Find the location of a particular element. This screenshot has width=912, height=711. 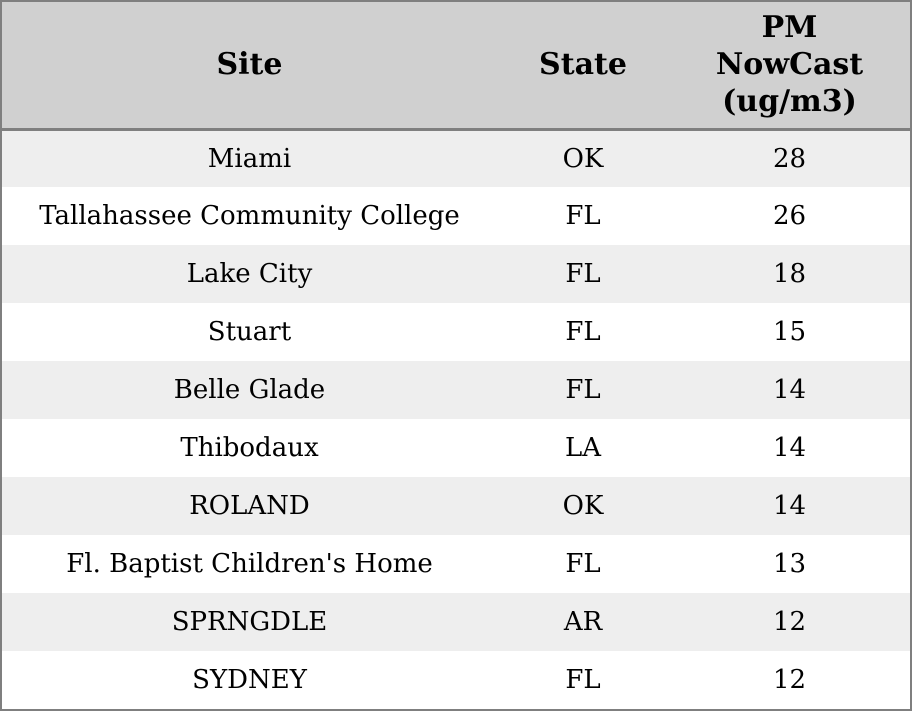

column-header-site: Site is located at coordinates (249, 66).